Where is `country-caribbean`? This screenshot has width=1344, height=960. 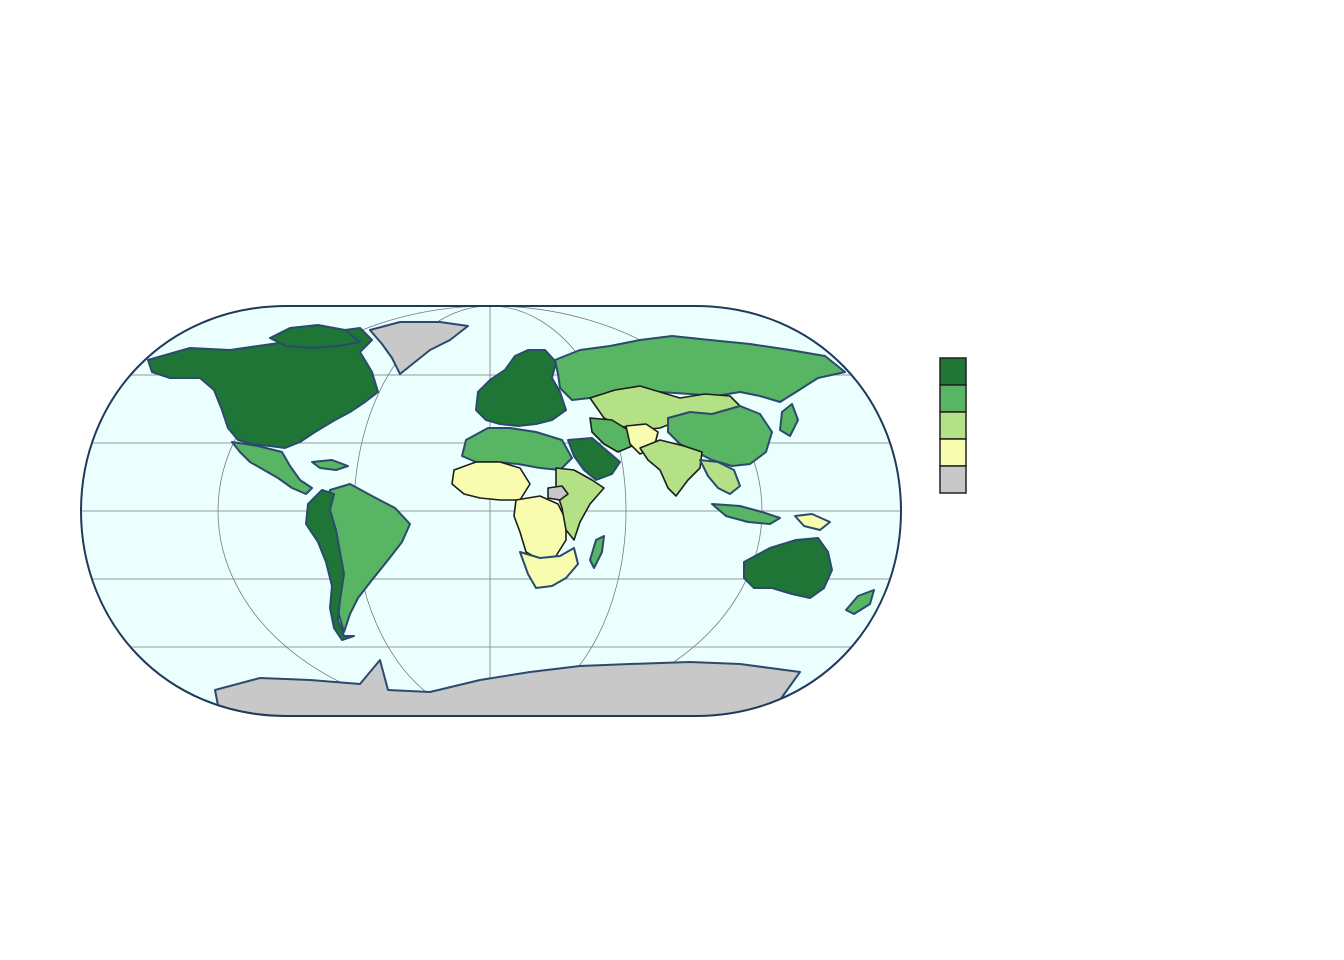 country-caribbean is located at coordinates (330, 465).